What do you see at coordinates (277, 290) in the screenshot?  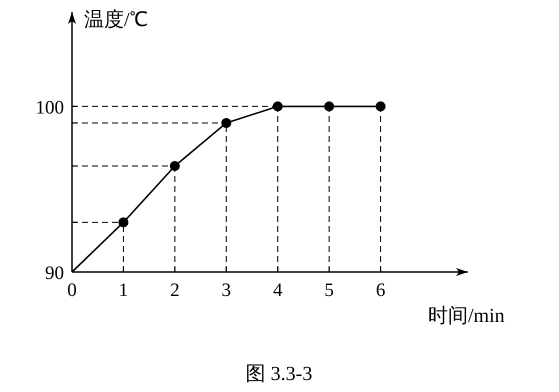 I see `x-tick-label: 4` at bounding box center [277, 290].